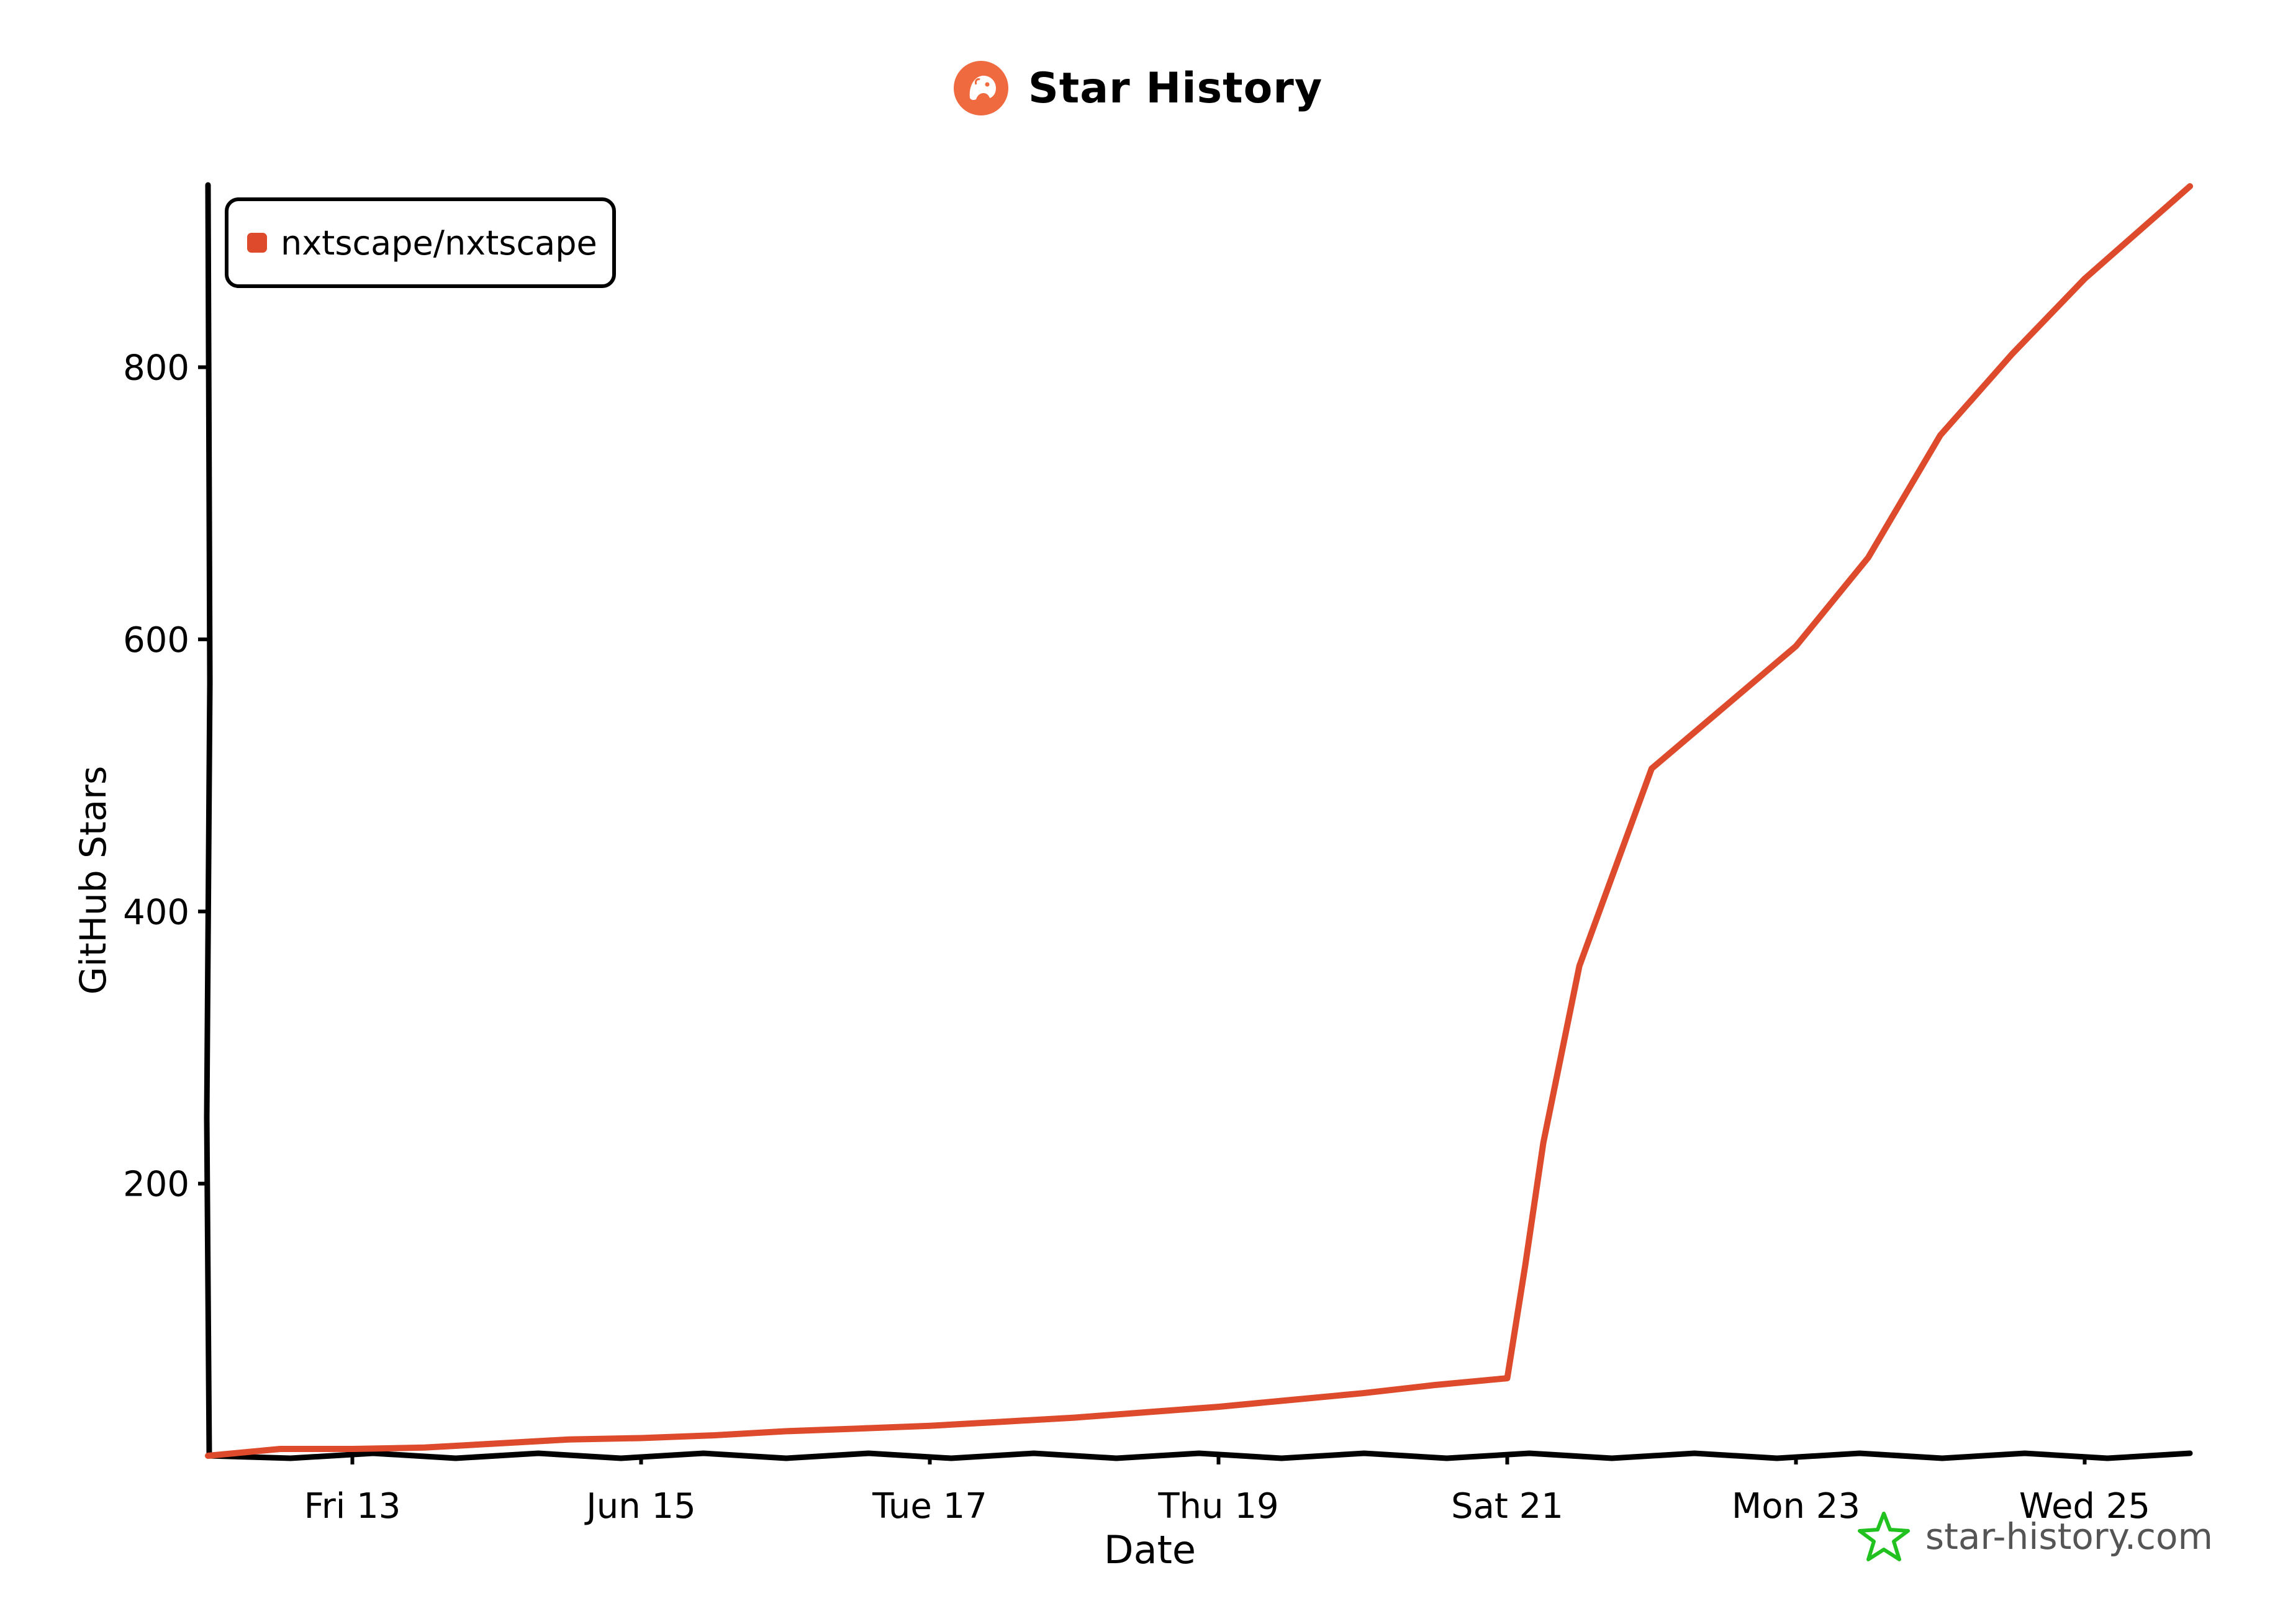 The height and width of the screenshot is (1624, 2275). I want to click on y-tick-label: 200, so click(156, 1185).